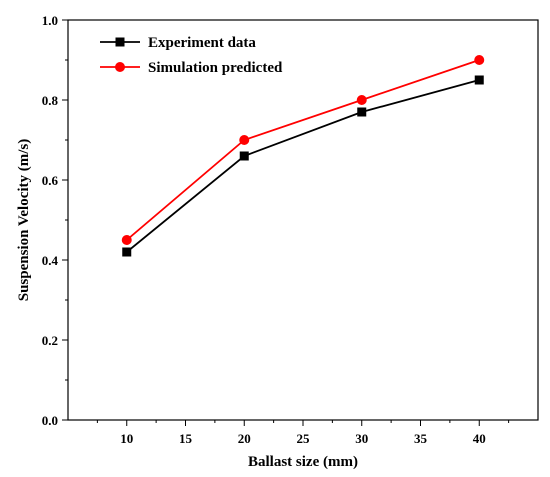 The width and height of the screenshot is (550, 477). What do you see at coordinates (50, 260) in the screenshot?
I see `y-tick-label: 0.4` at bounding box center [50, 260].